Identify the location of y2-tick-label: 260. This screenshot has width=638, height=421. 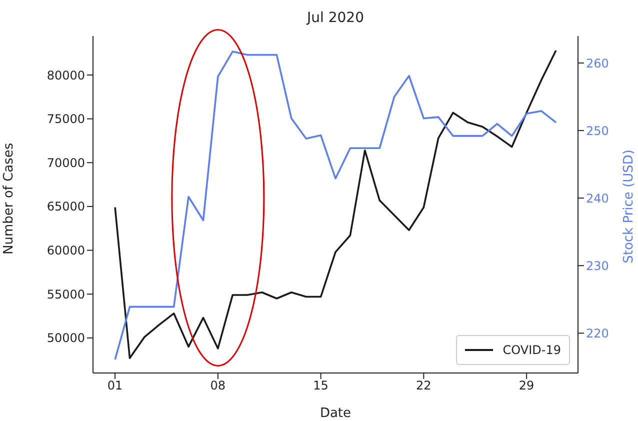
(597, 63).